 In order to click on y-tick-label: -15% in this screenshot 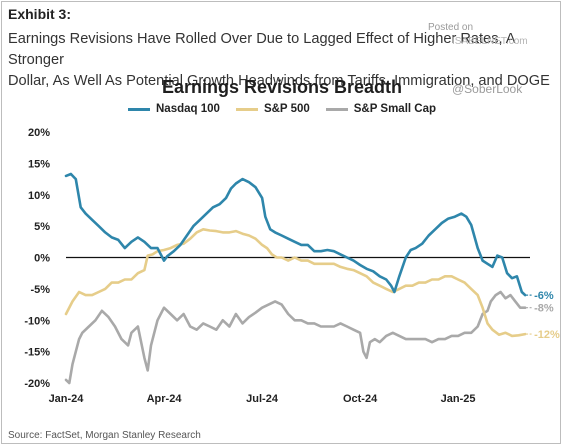, I will do `click(37, 353)`.